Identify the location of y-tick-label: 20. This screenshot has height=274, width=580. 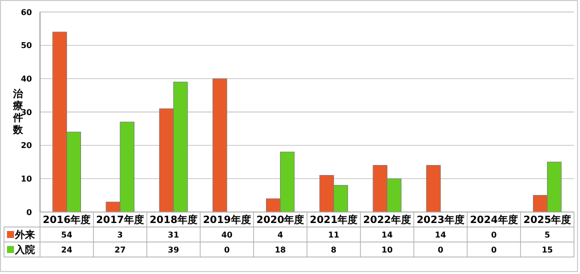
(26, 145).